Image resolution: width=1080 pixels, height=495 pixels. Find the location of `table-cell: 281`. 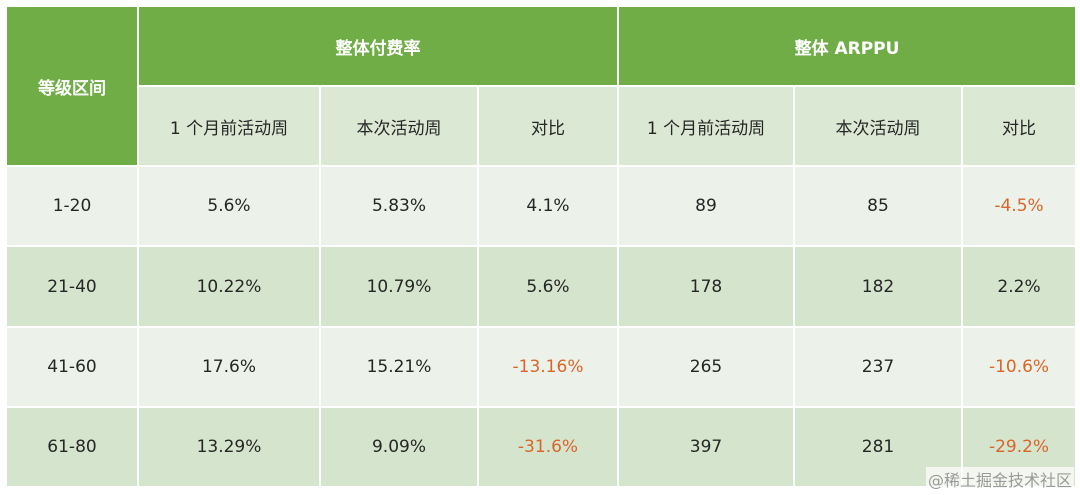

table-cell: 281 is located at coordinates (878, 447).